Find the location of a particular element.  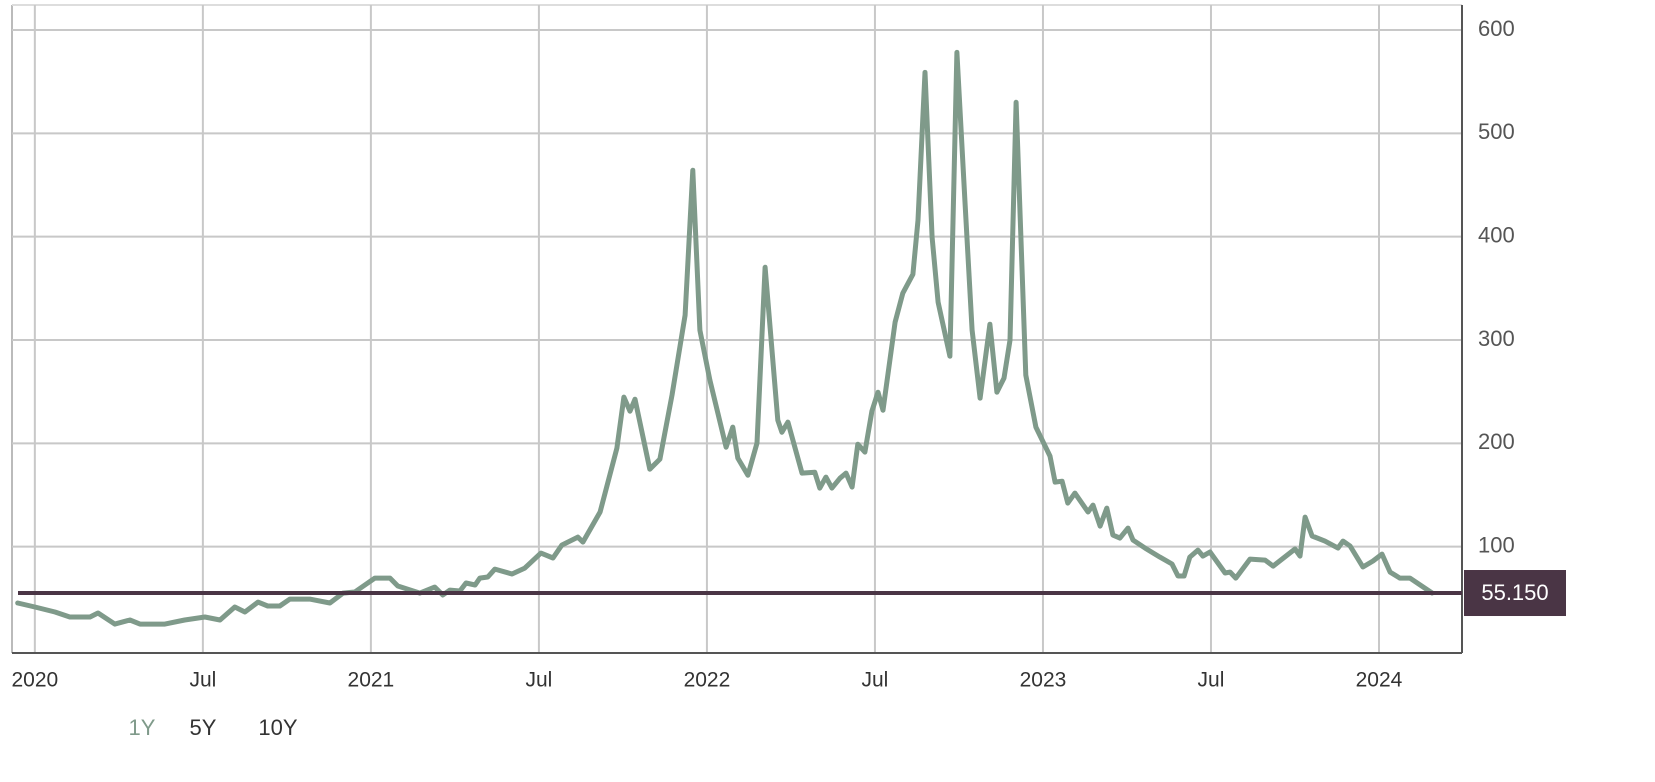

range-button: 1Y is located at coordinates (142, 727).